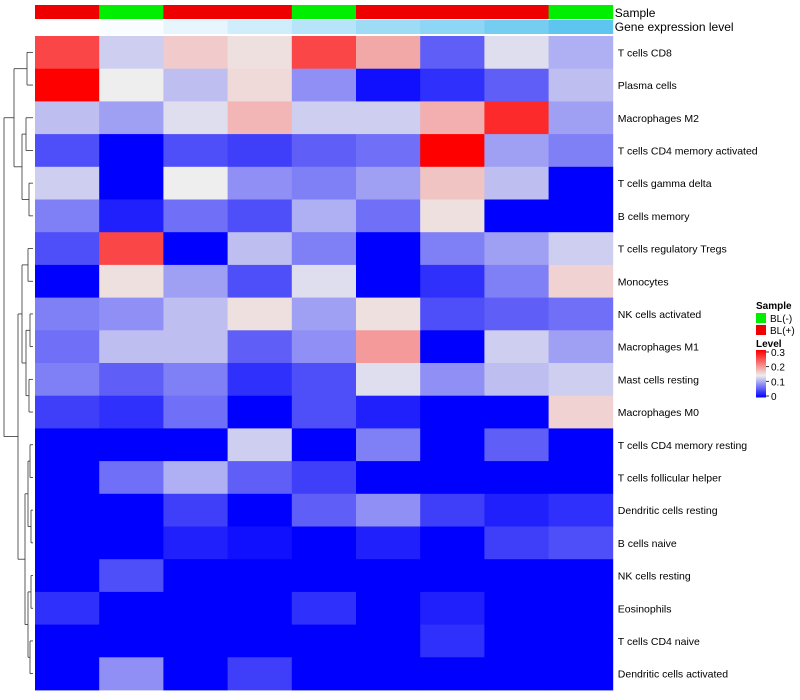 This screenshot has width=800, height=700. I want to click on legend: Sample BL(-)BL(+) Level 0.3 0.2 0.1 0, so click(775, 352).